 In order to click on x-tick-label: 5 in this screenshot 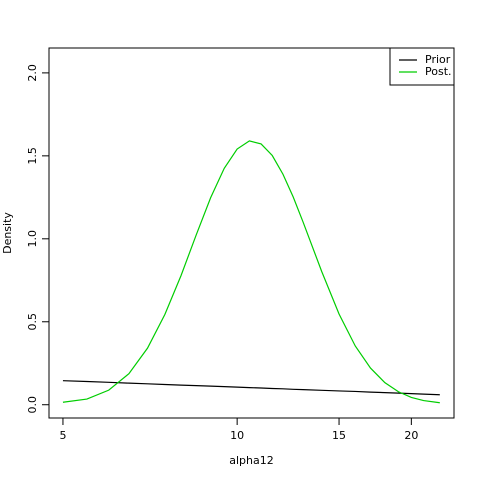, I will do `click(62, 435)`.